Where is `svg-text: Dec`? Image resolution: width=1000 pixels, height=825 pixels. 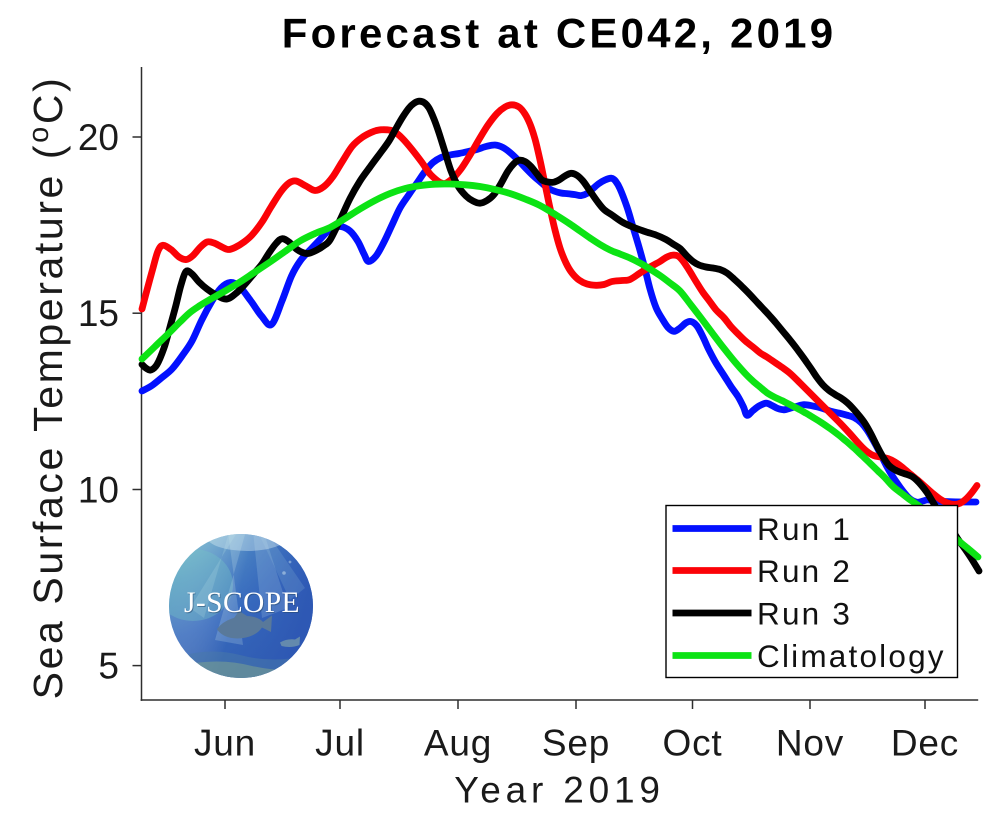
svg-text: Dec is located at coordinates (925, 743).